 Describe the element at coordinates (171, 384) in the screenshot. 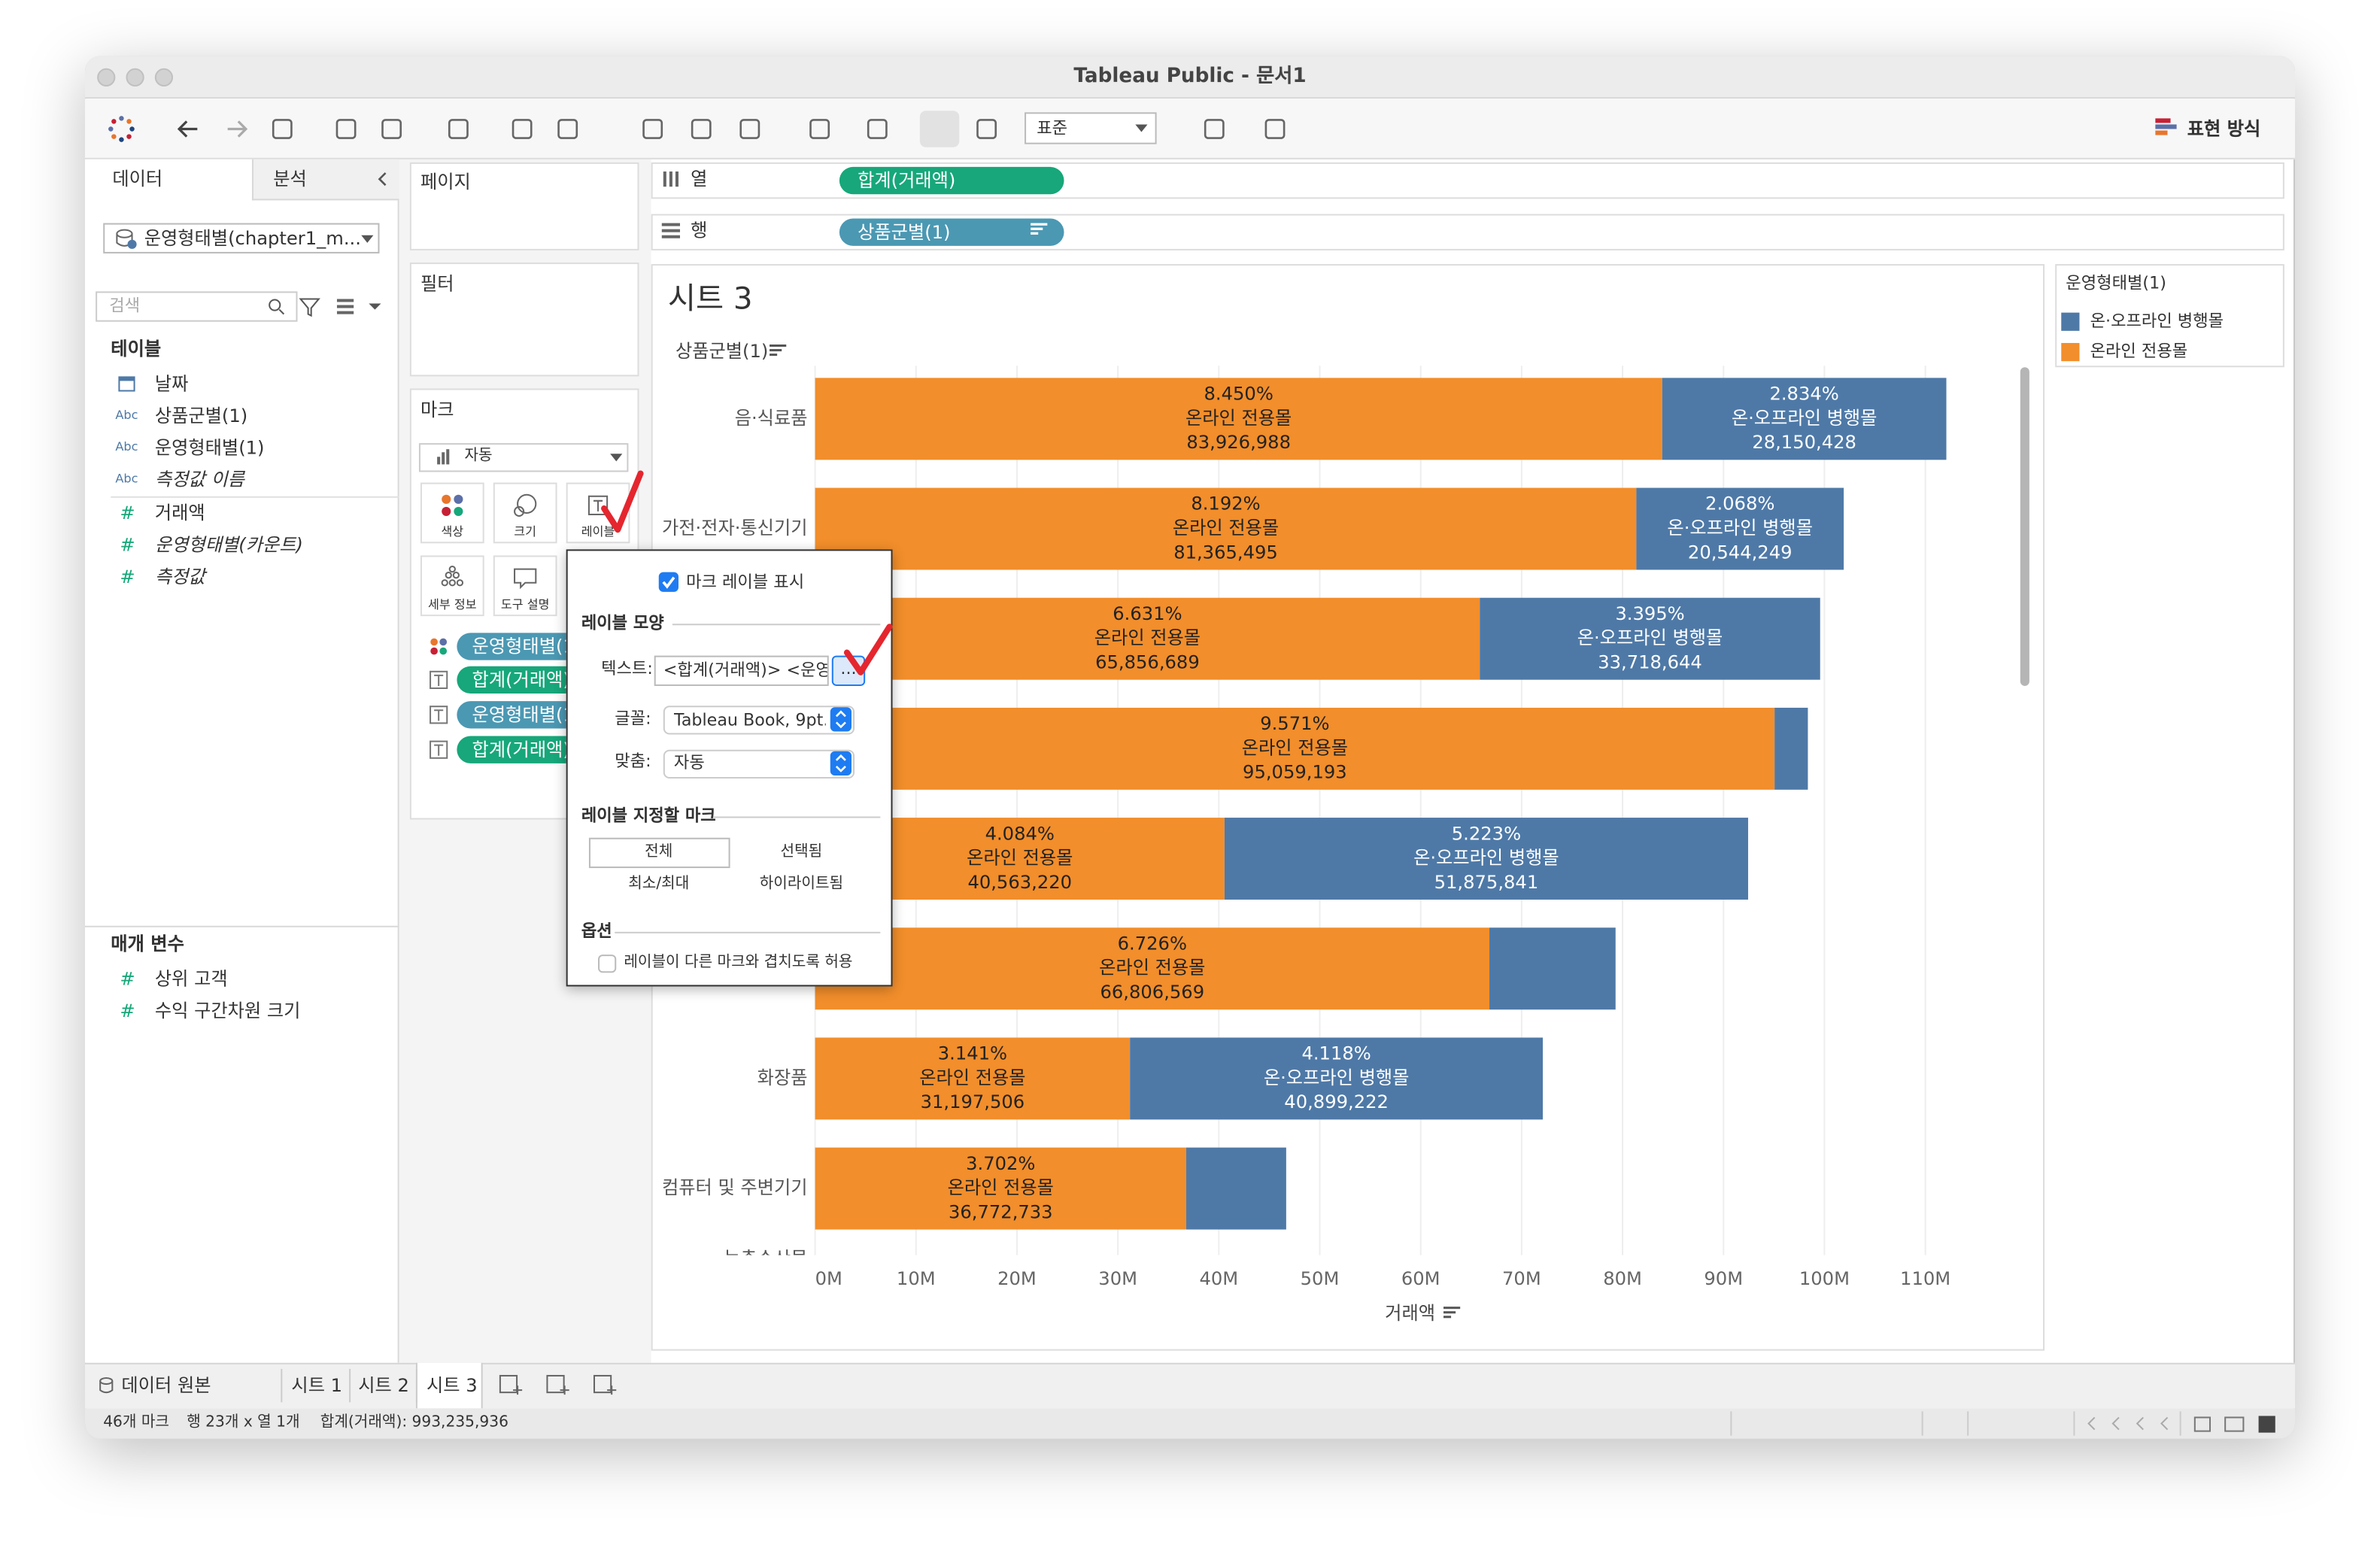

I see `field-name: 날짜` at that location.